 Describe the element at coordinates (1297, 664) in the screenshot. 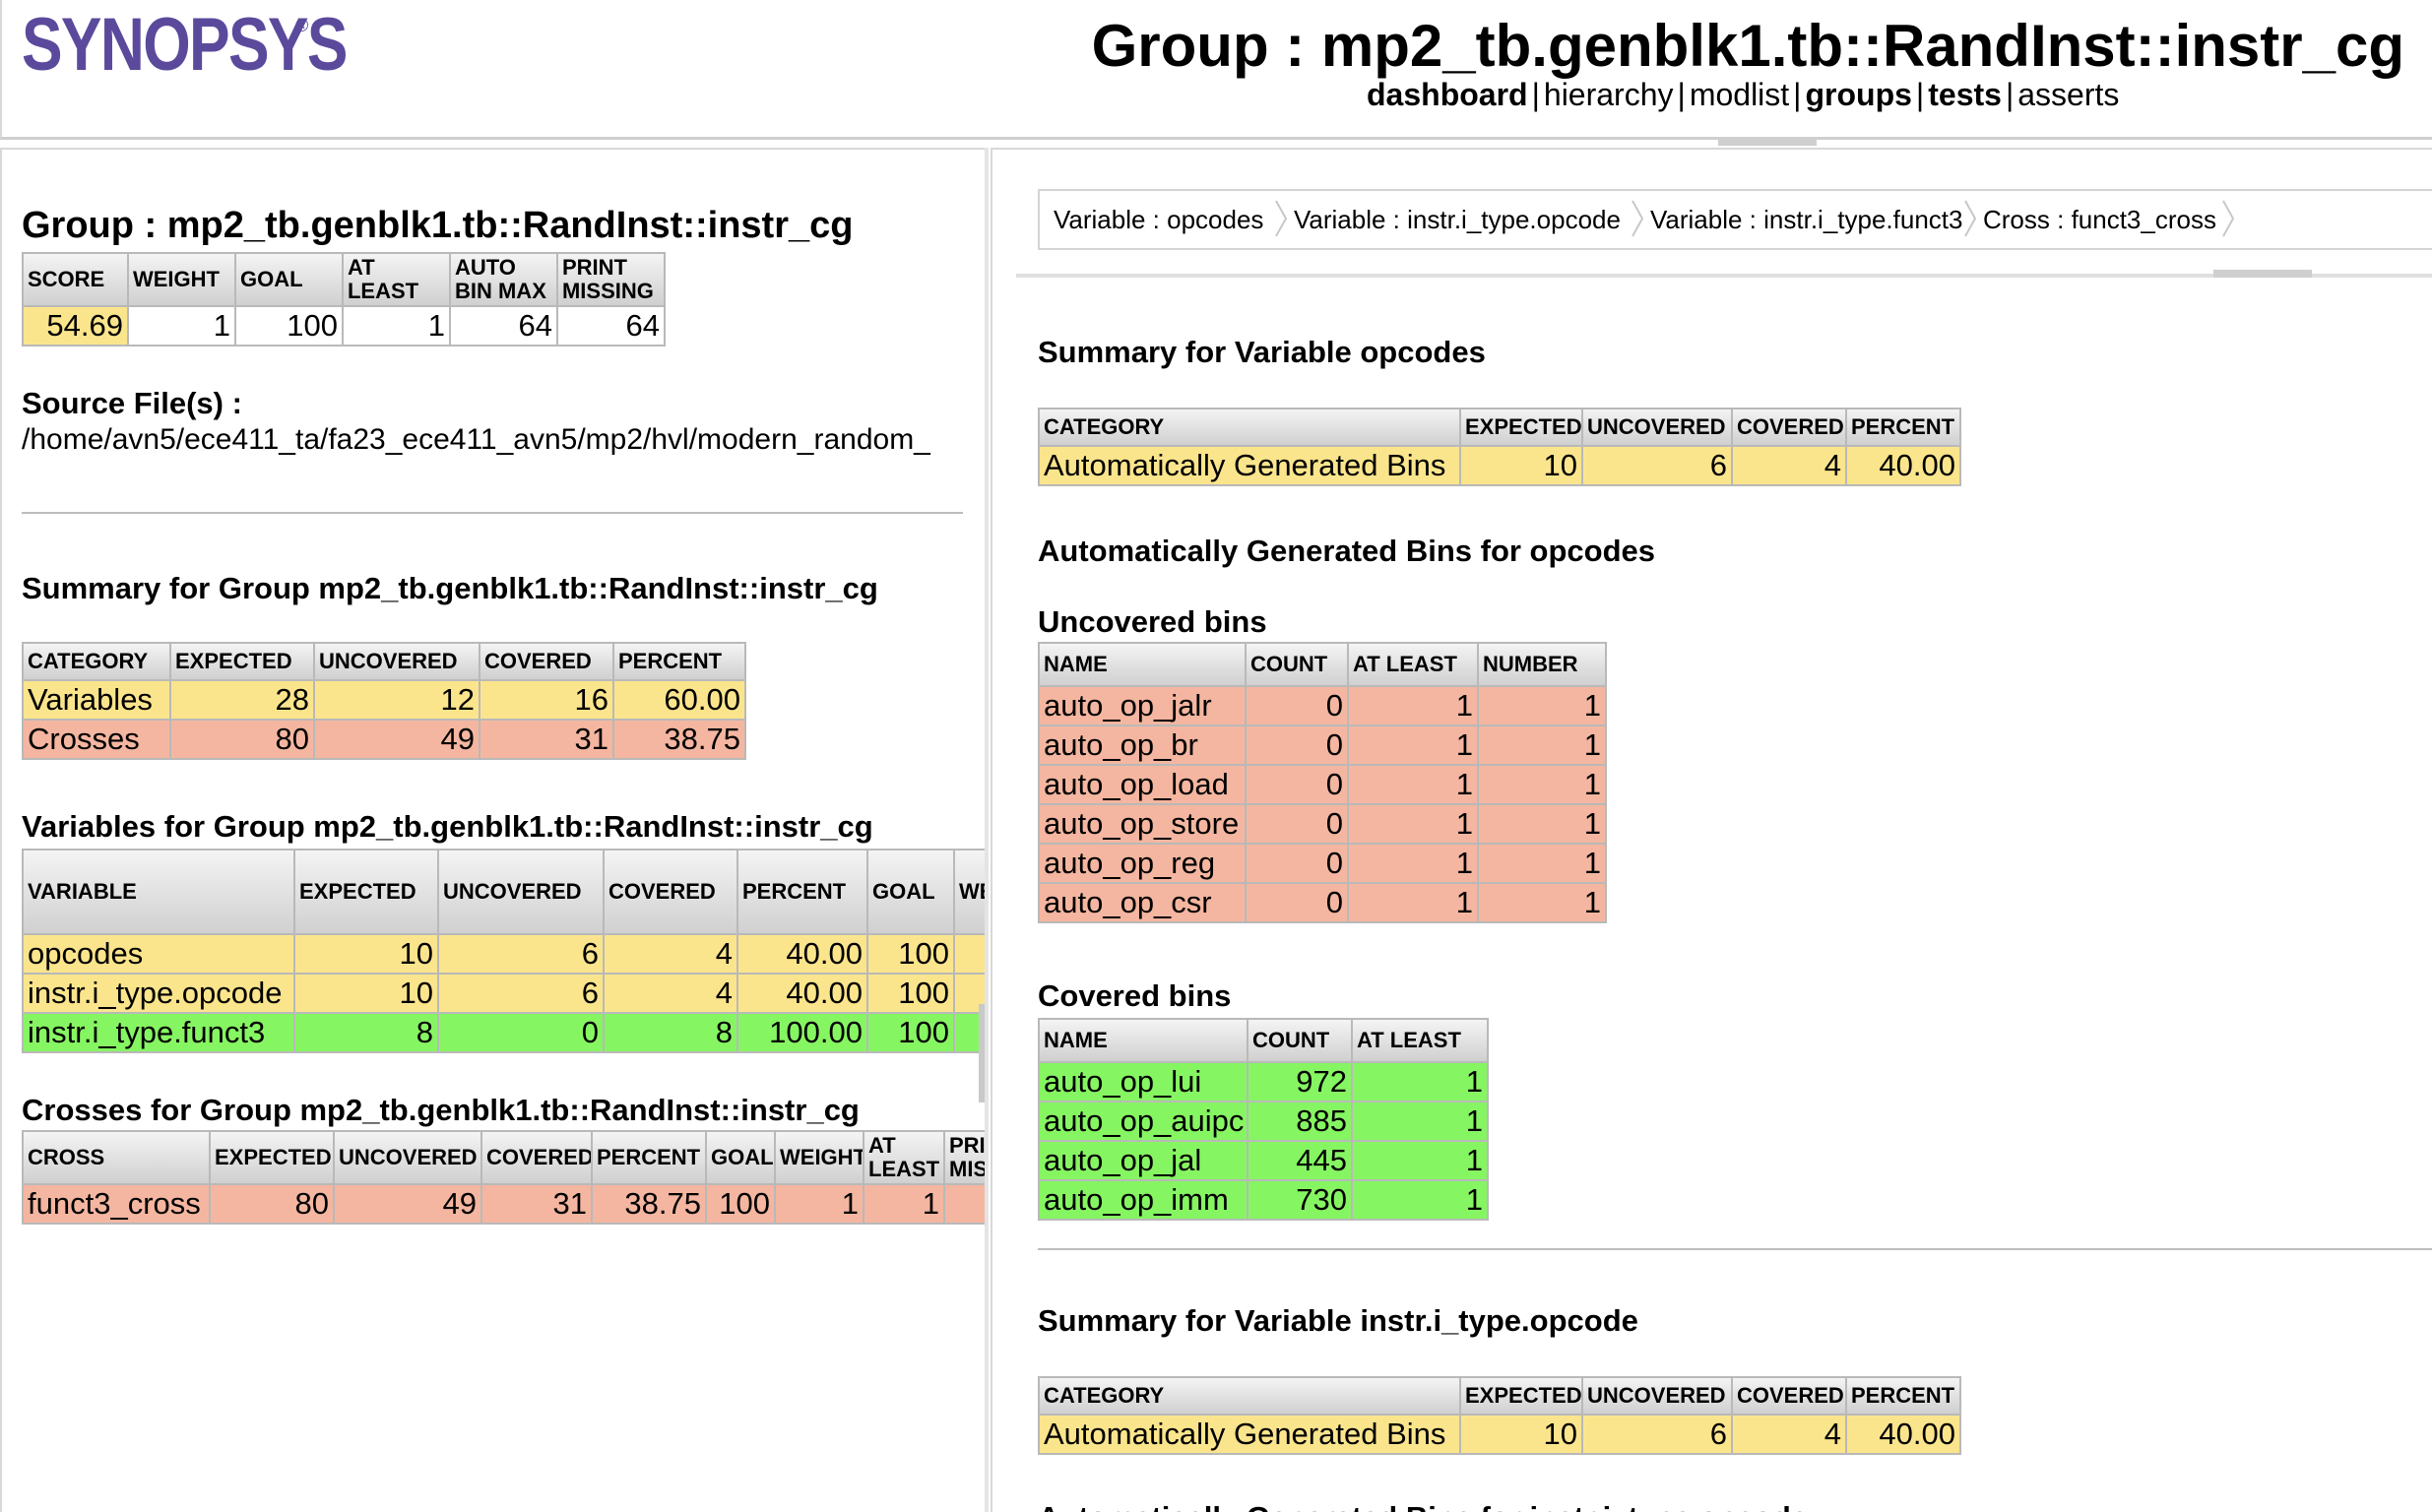

I see `col-count: COUNT` at that location.